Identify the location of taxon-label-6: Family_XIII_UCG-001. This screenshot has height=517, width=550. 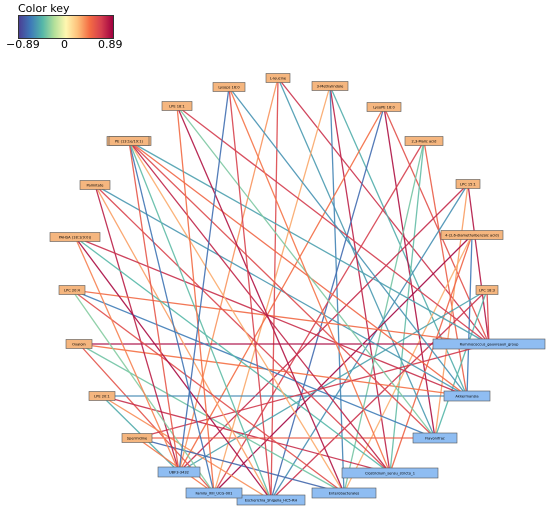
(214, 493).